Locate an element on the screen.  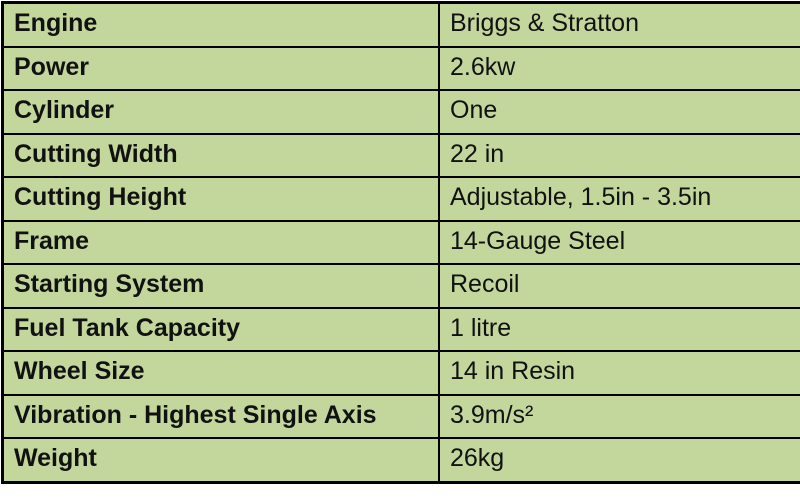
spec-label: Weight is located at coordinates (221, 460).